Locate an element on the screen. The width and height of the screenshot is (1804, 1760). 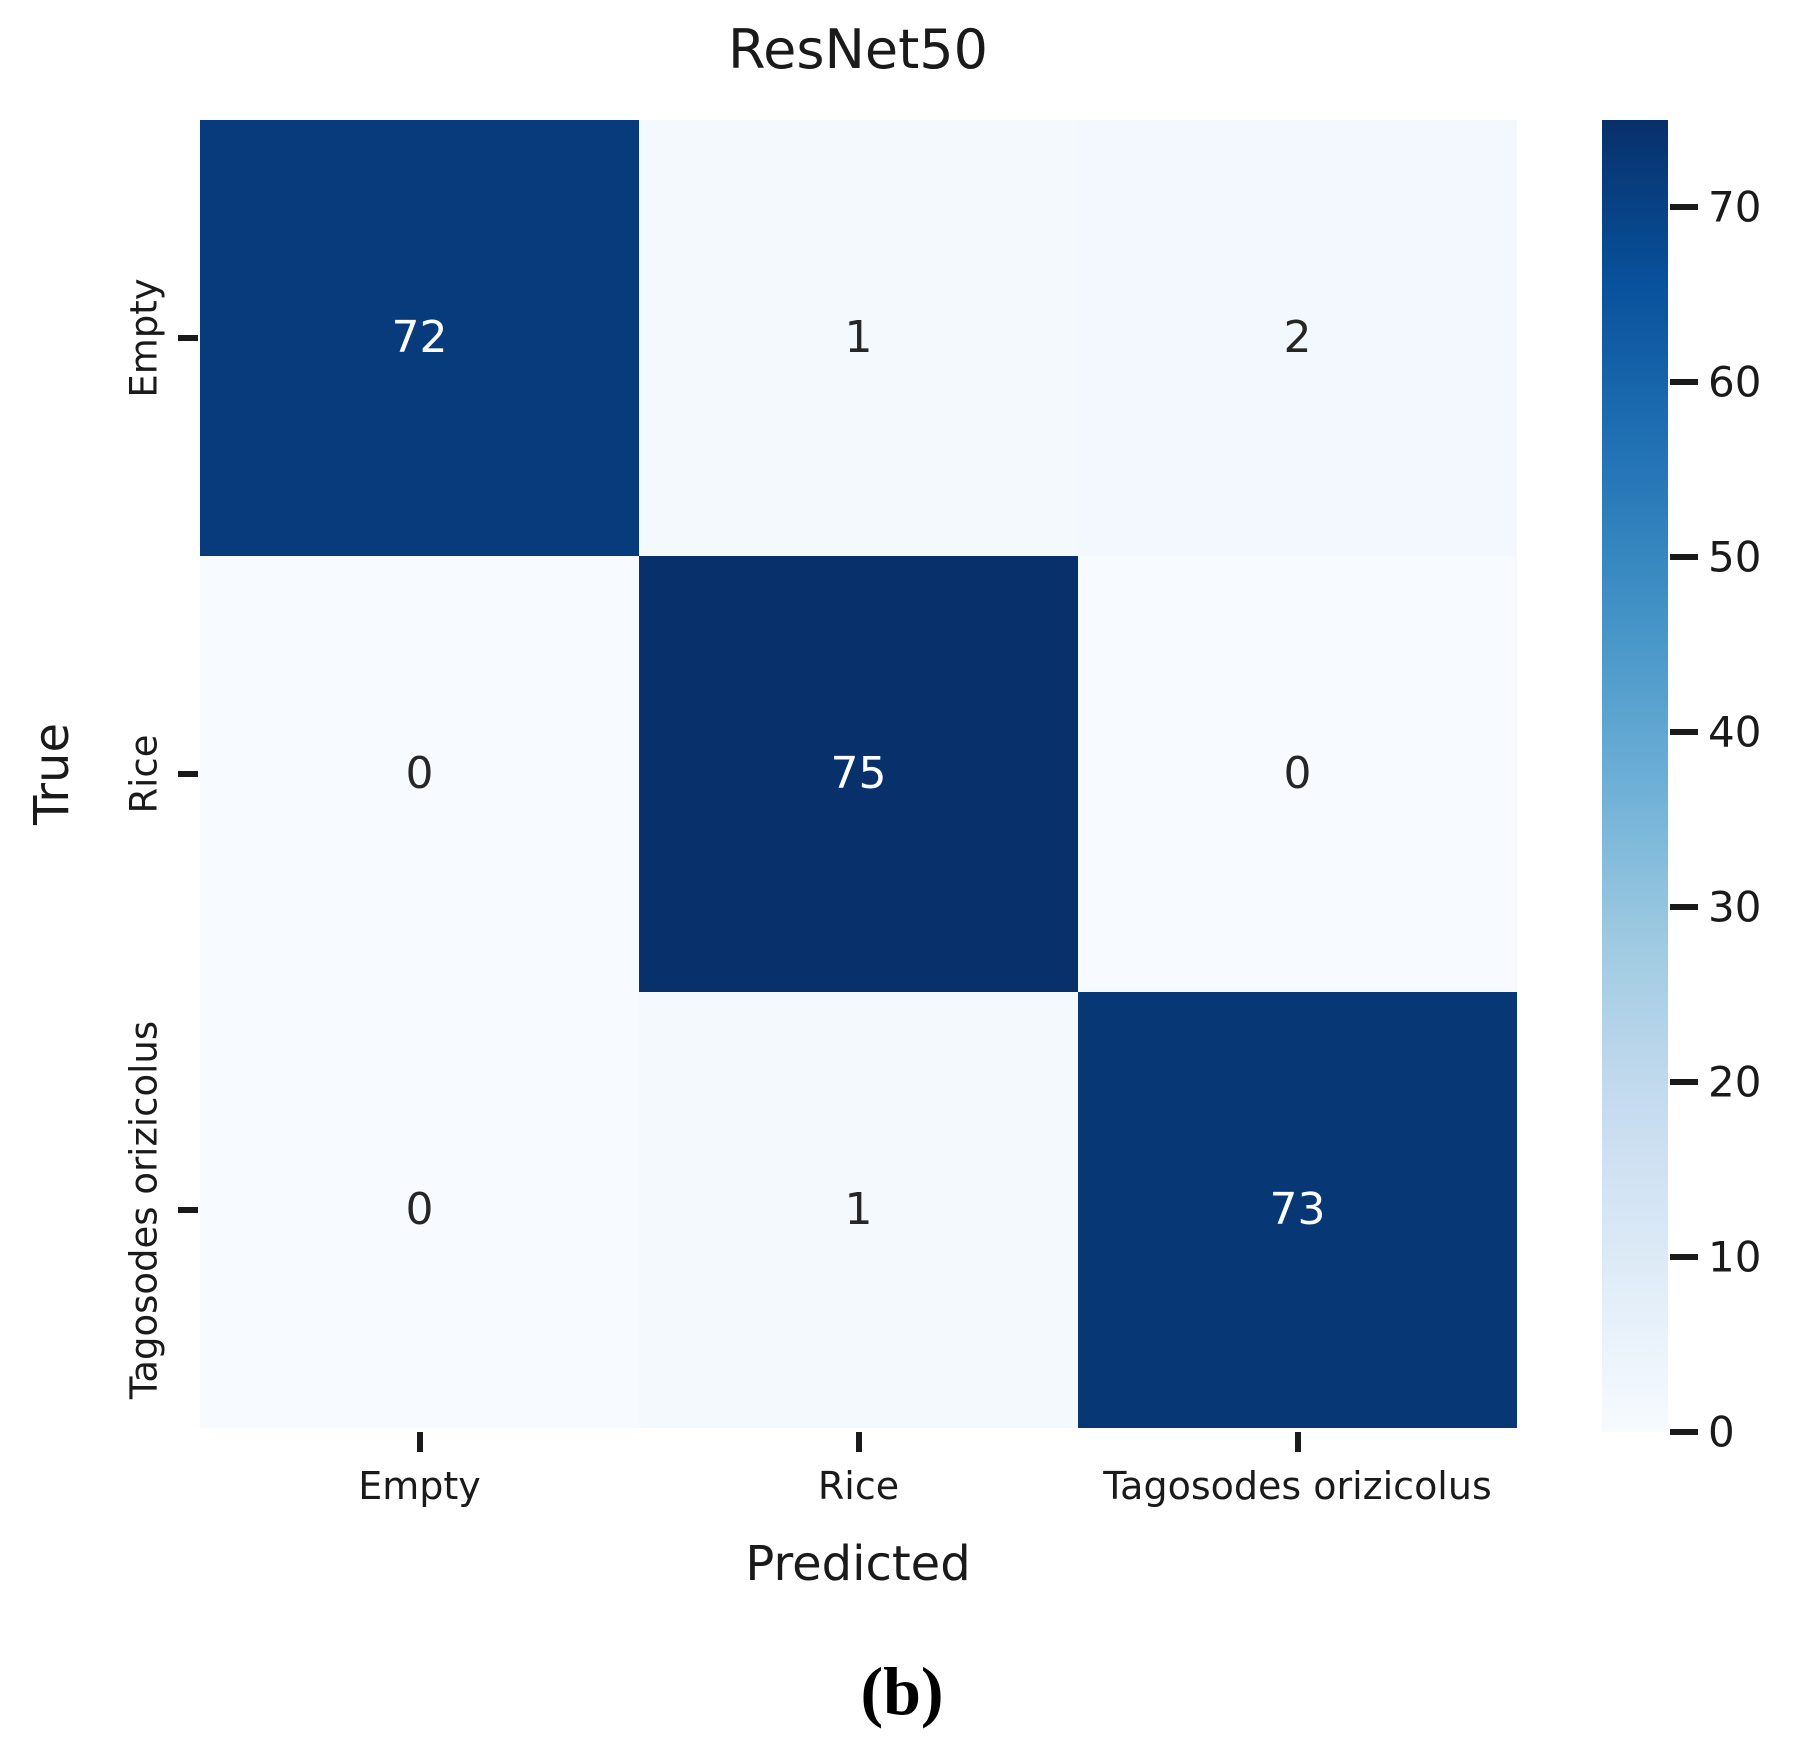
x-tick-label: Tagosodes orizicolus is located at coordinates (1297, 1486).